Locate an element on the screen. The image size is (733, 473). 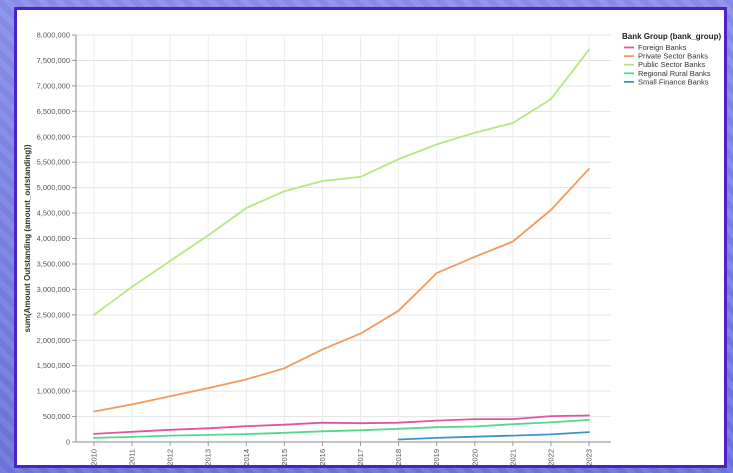
x-tick-label: 2018 is located at coordinates (398, 457).